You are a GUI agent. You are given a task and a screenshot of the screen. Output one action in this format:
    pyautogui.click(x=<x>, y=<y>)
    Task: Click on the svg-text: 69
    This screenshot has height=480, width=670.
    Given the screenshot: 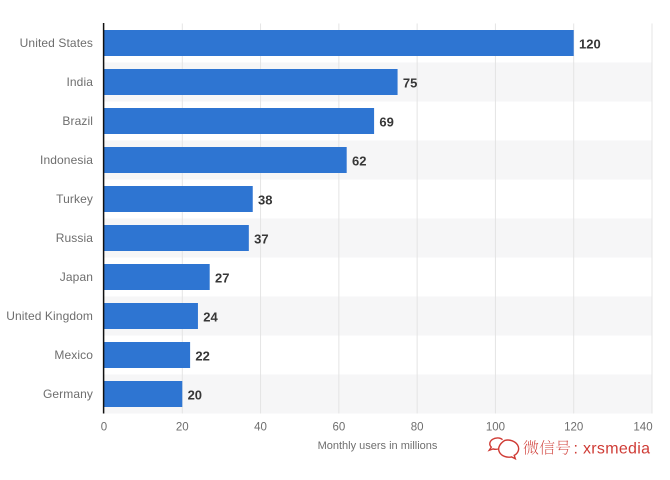 What is the action you would take?
    pyautogui.click(x=386, y=122)
    